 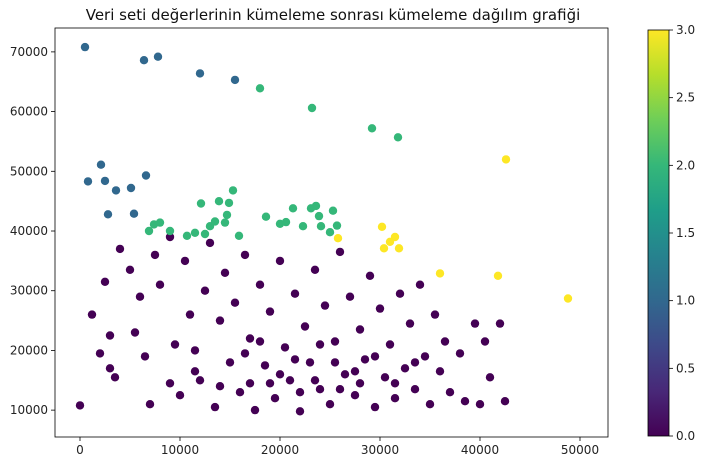 I want to click on x-axis: 0 10000 20000 30000 40000 50000, so click(x=337, y=447).